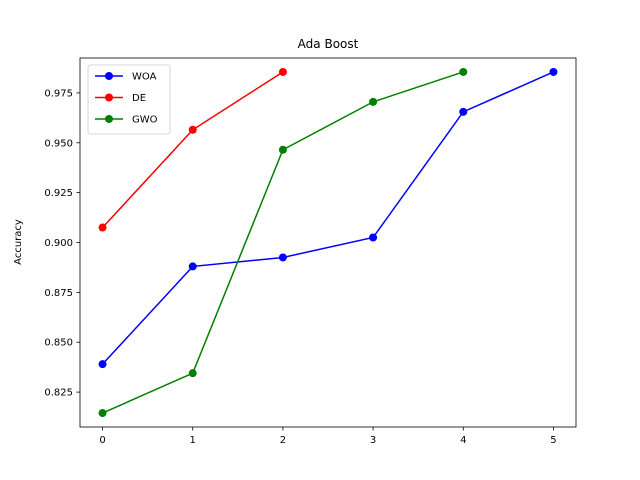 The width and height of the screenshot is (640, 480). I want to click on x-tick-label: 1, so click(193, 440).